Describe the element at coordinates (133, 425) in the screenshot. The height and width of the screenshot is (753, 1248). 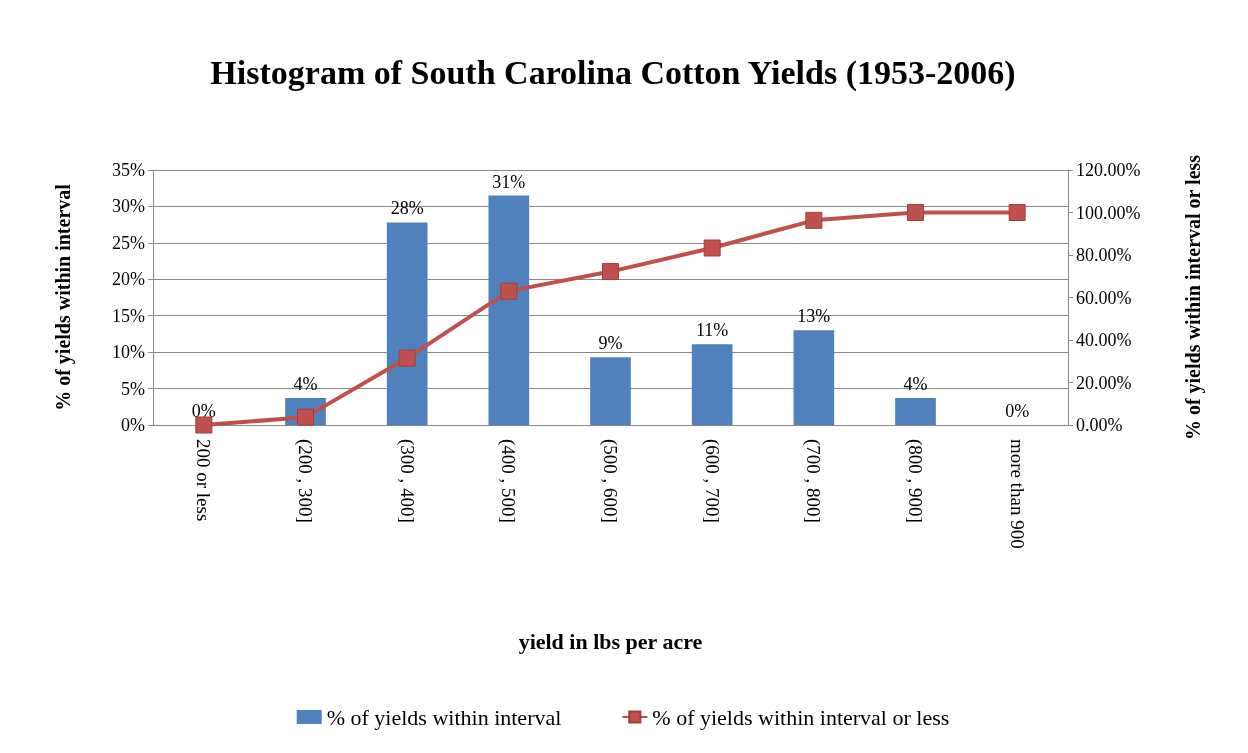
I see `y-tick-label: 0%` at that location.